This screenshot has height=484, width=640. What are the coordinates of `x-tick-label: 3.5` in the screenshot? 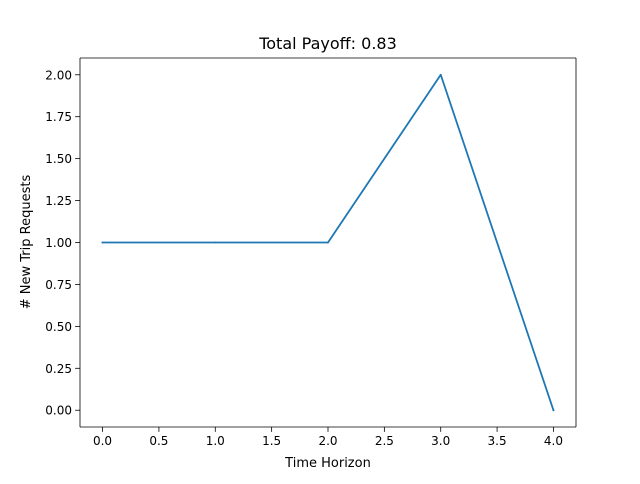 It's located at (497, 441).